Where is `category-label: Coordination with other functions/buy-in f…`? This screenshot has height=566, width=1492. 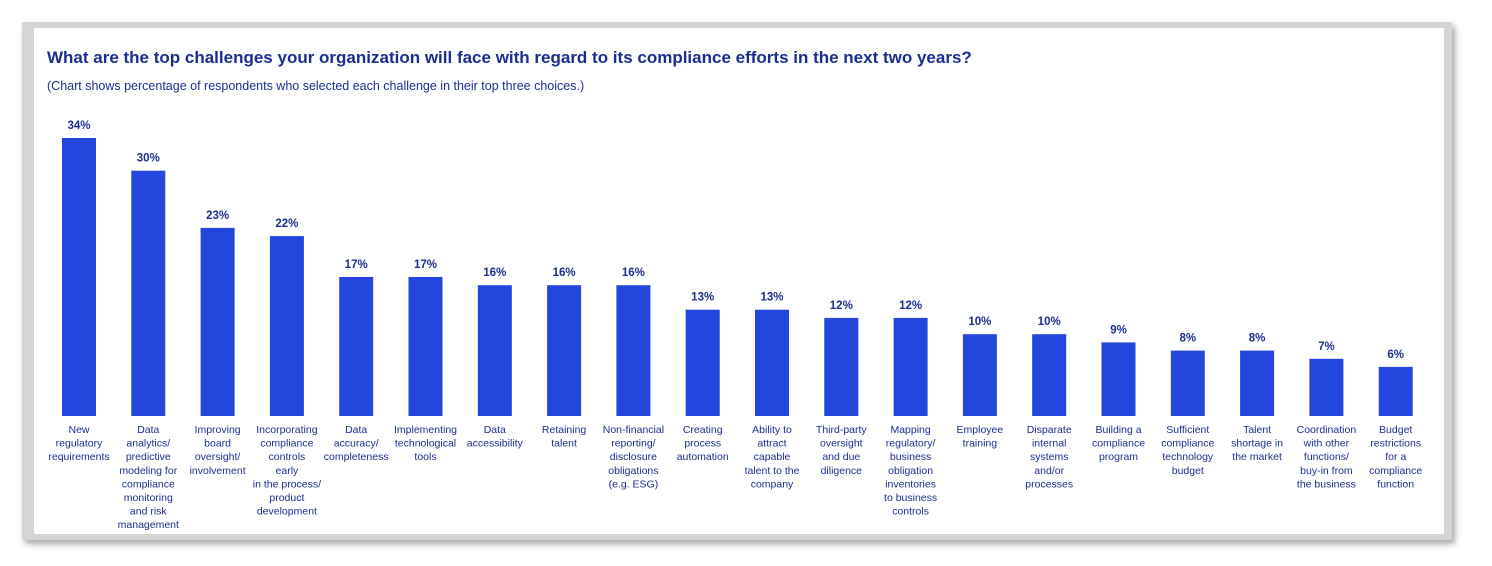
category-label: Coordination with other functions/buy-in f… is located at coordinates (1327, 457).